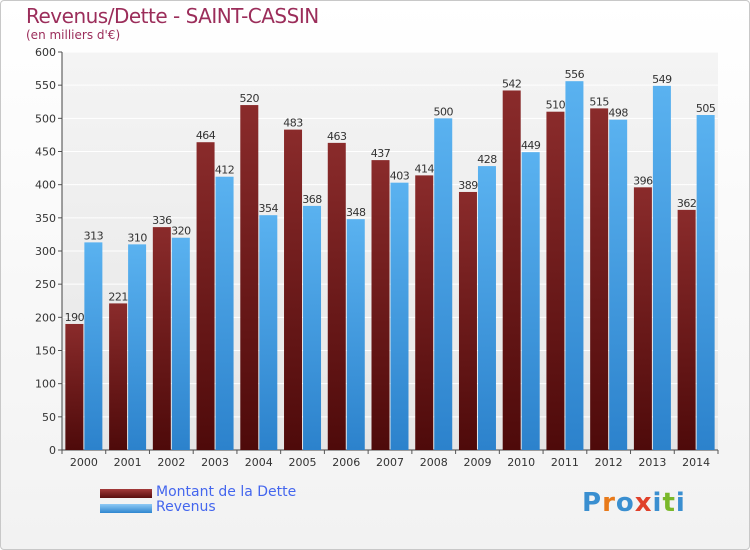 The image size is (750, 550). I want to click on data-label-dette: 414, so click(424, 168).